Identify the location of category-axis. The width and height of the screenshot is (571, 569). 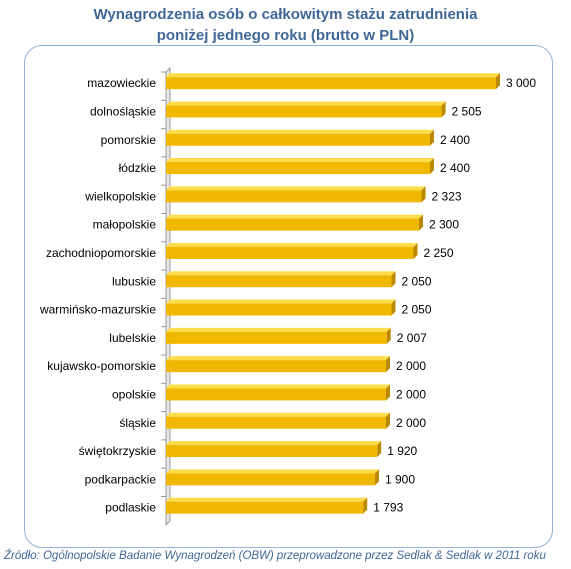
(166, 296).